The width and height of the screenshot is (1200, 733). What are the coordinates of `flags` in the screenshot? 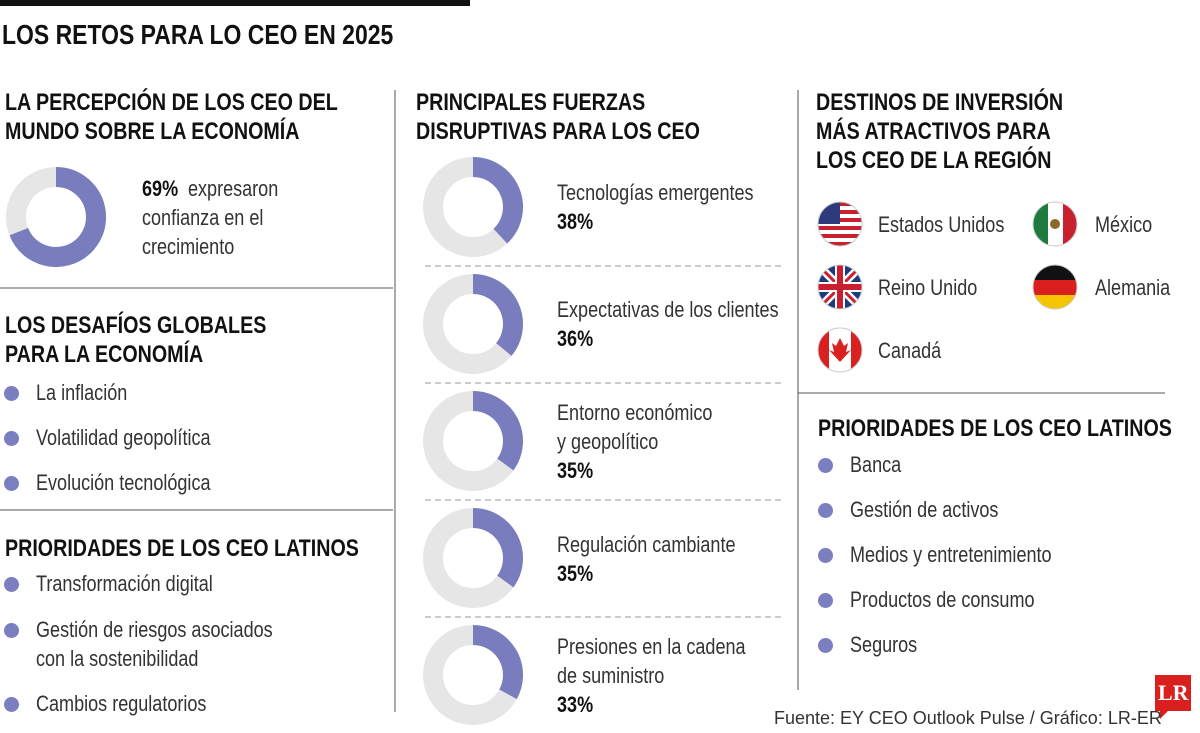 It's located at (947, 287).